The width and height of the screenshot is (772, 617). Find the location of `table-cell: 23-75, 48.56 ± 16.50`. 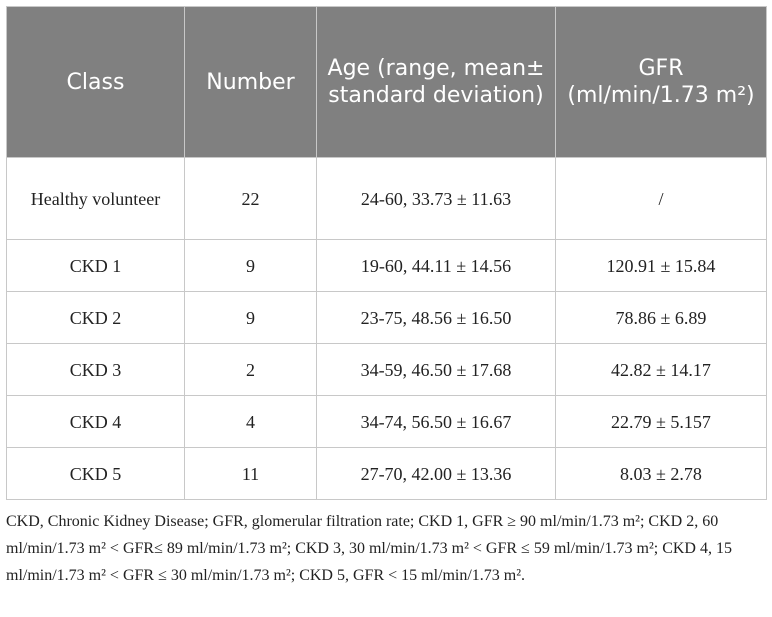

table-cell: 23-75, 48.56 ± 16.50 is located at coordinates (436, 317).